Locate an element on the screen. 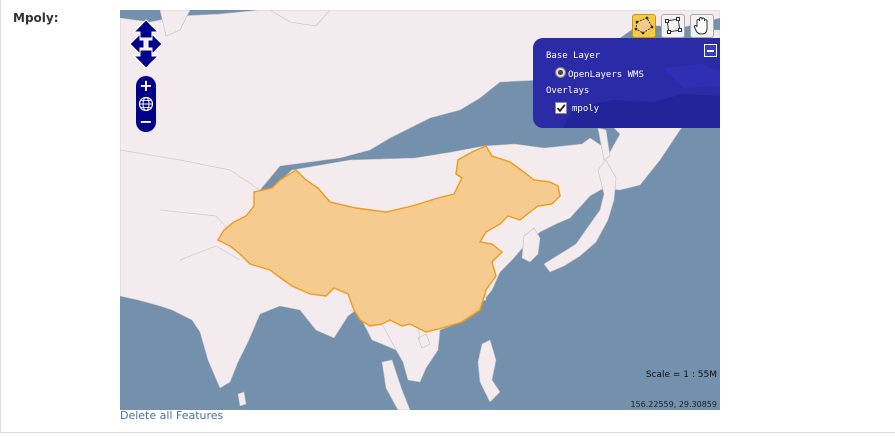  layer-switcher-minimize-button is located at coordinates (710, 50).